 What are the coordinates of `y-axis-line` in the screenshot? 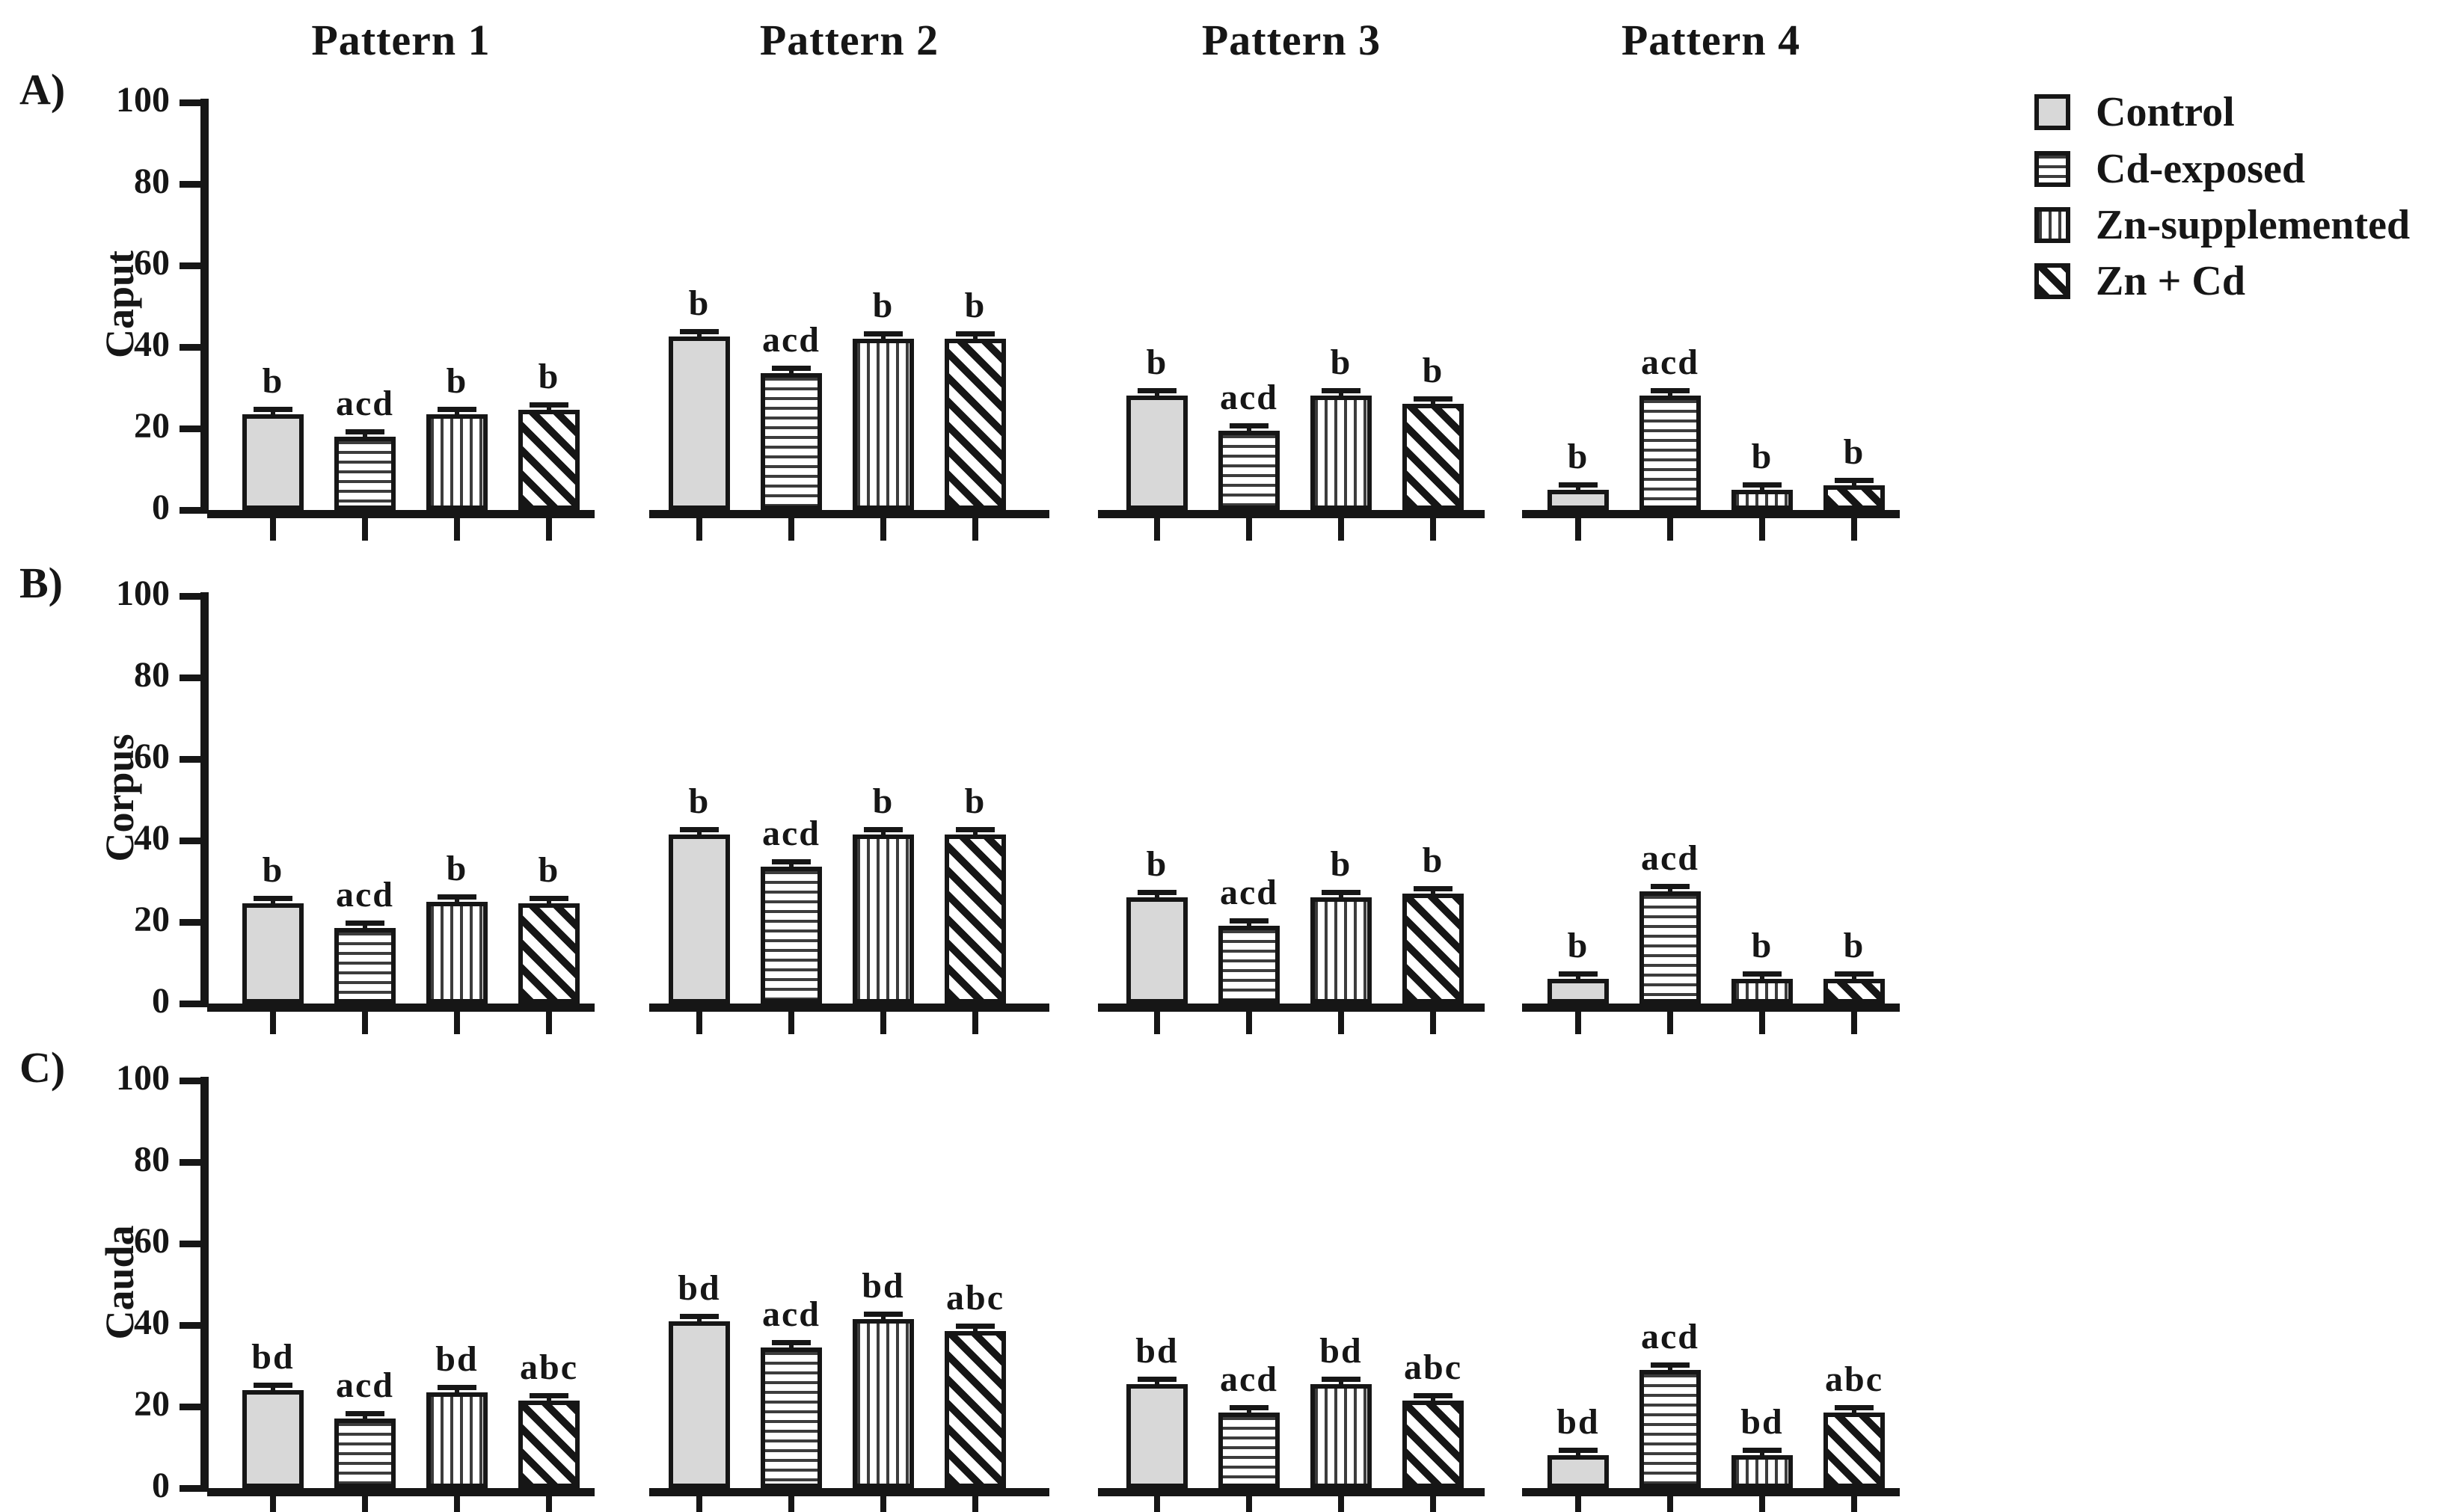 It's located at (204, 799).